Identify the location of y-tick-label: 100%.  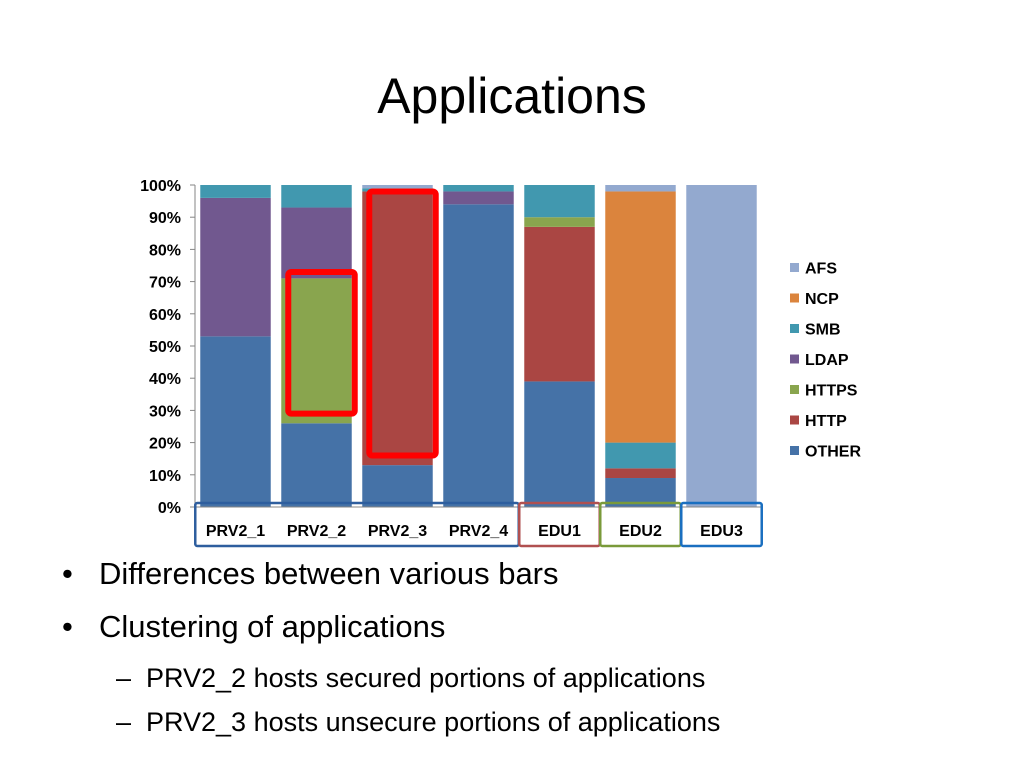
(160, 186).